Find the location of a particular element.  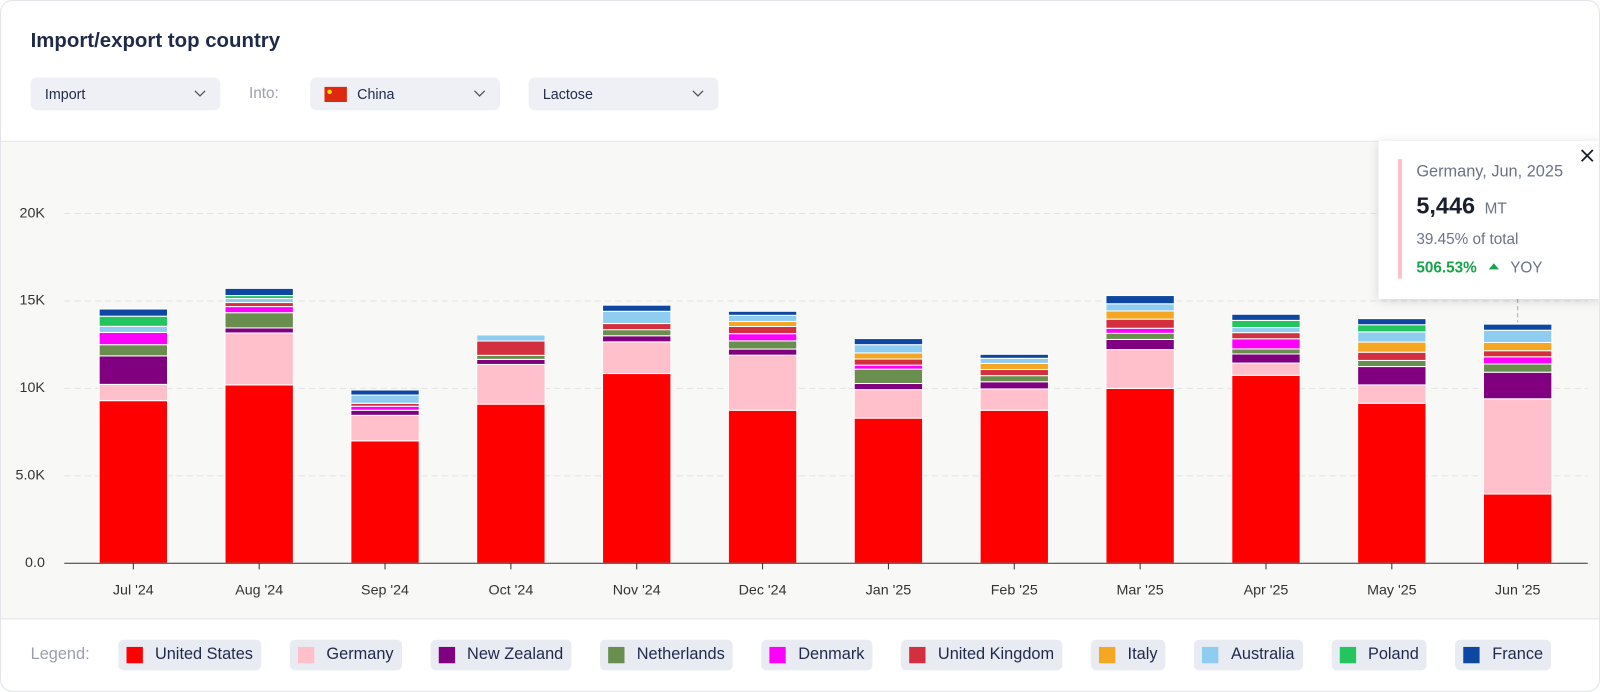

legend-item: Italy is located at coordinates (1128, 655).